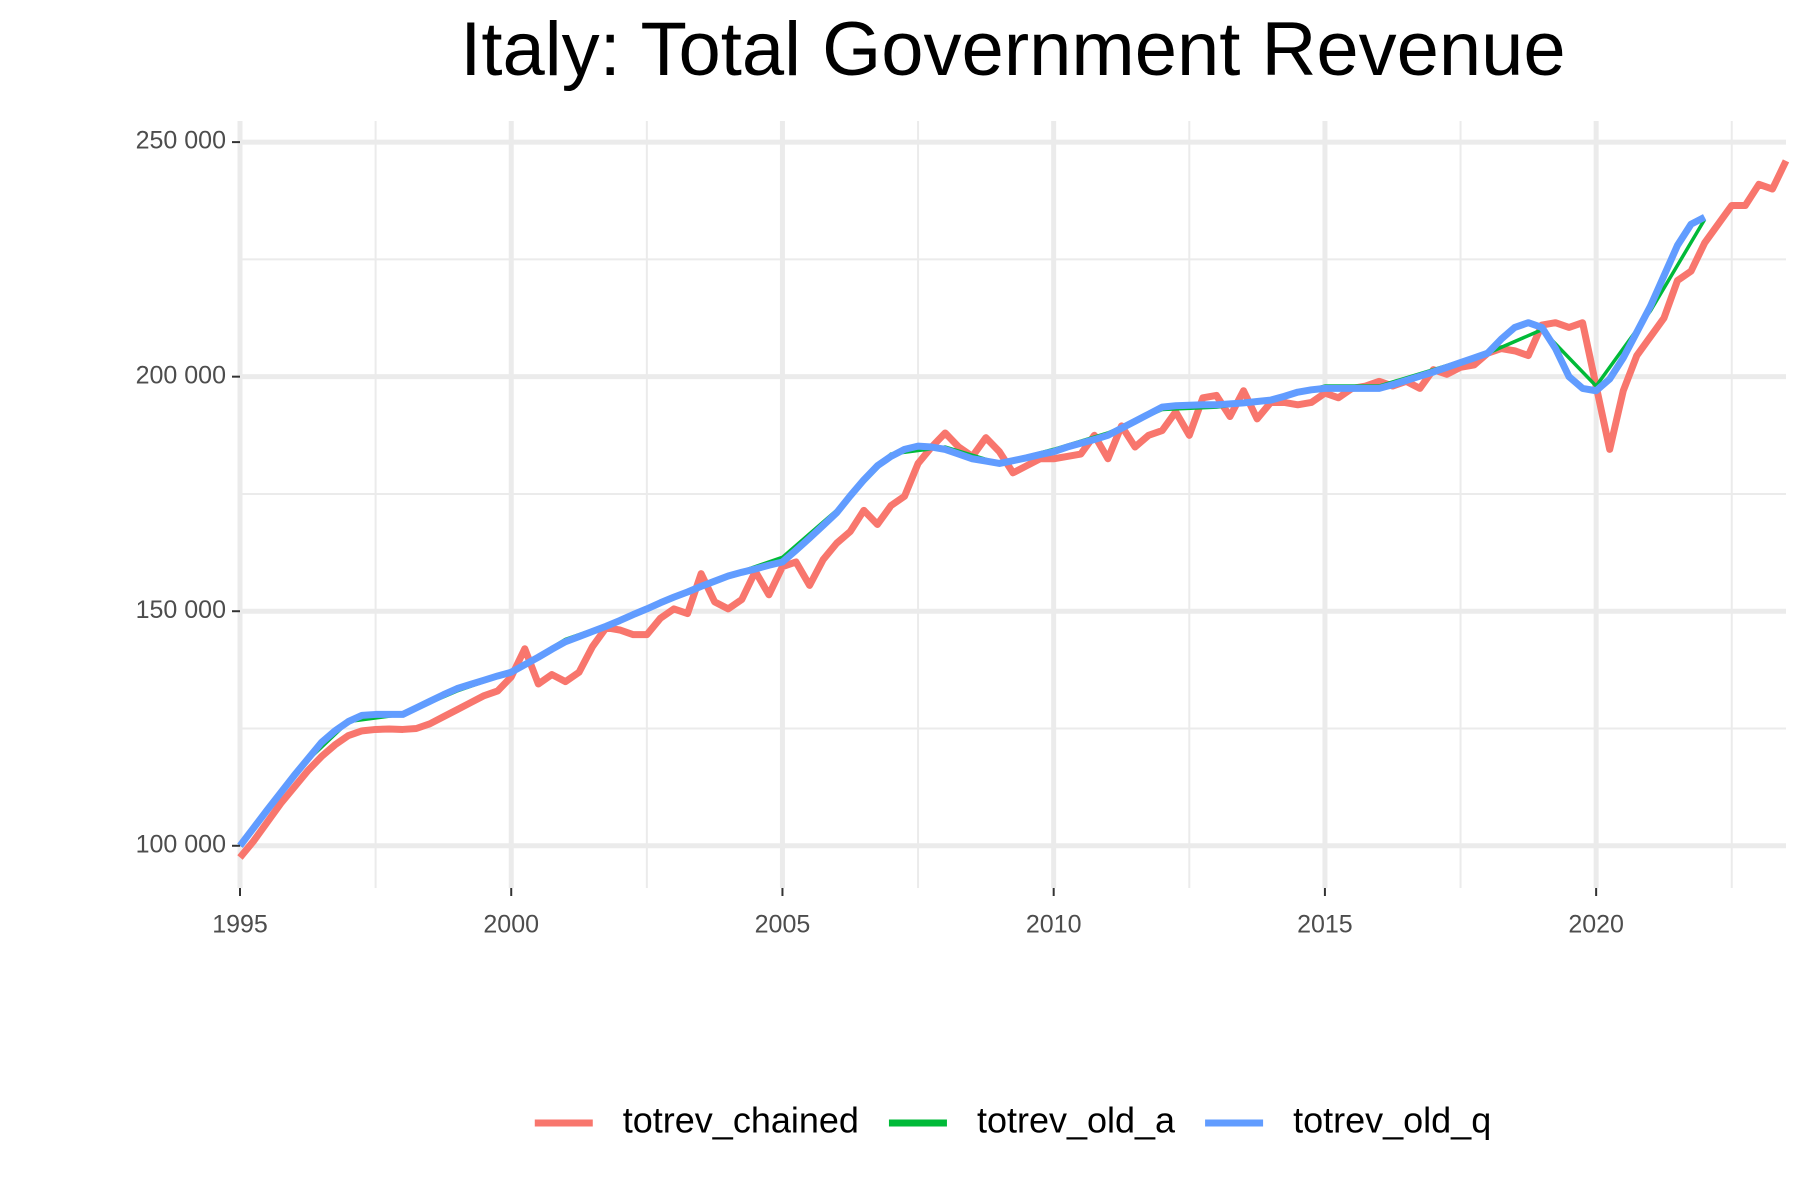 The width and height of the screenshot is (1800, 1200). Describe the element at coordinates (1076, 1120) in the screenshot. I see `legend-label: totrev_old_a` at that location.